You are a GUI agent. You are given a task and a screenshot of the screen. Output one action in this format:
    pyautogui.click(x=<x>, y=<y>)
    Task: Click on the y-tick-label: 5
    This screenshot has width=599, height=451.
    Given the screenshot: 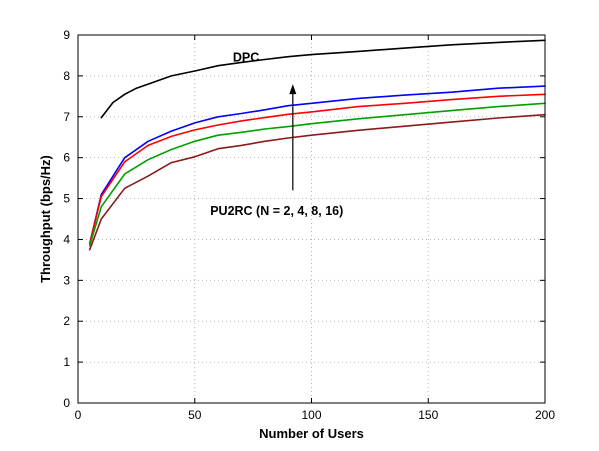 What is the action you would take?
    pyautogui.click(x=66, y=199)
    